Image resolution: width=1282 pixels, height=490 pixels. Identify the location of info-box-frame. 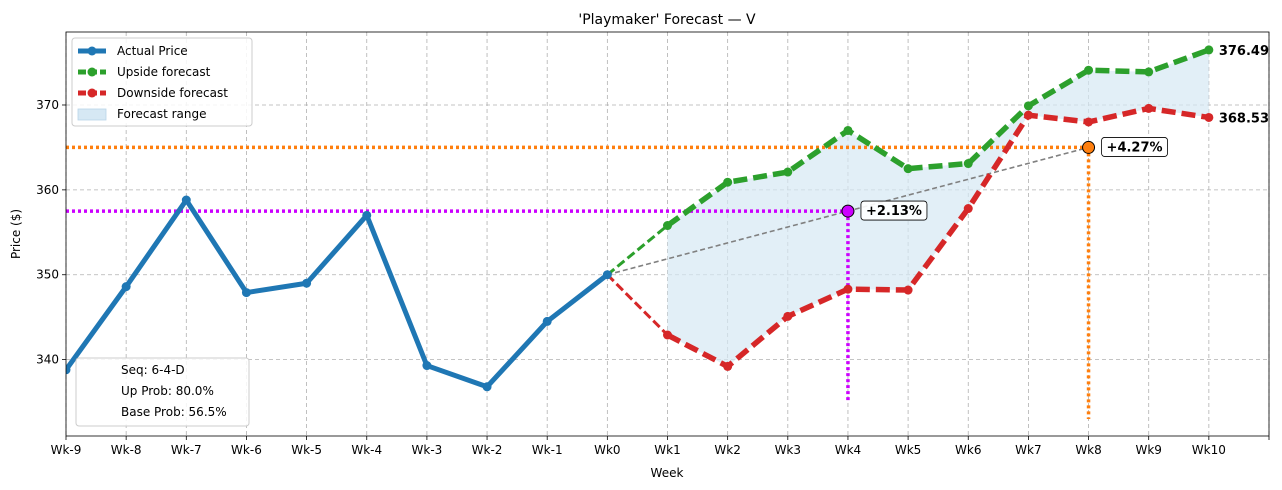
(162, 392).